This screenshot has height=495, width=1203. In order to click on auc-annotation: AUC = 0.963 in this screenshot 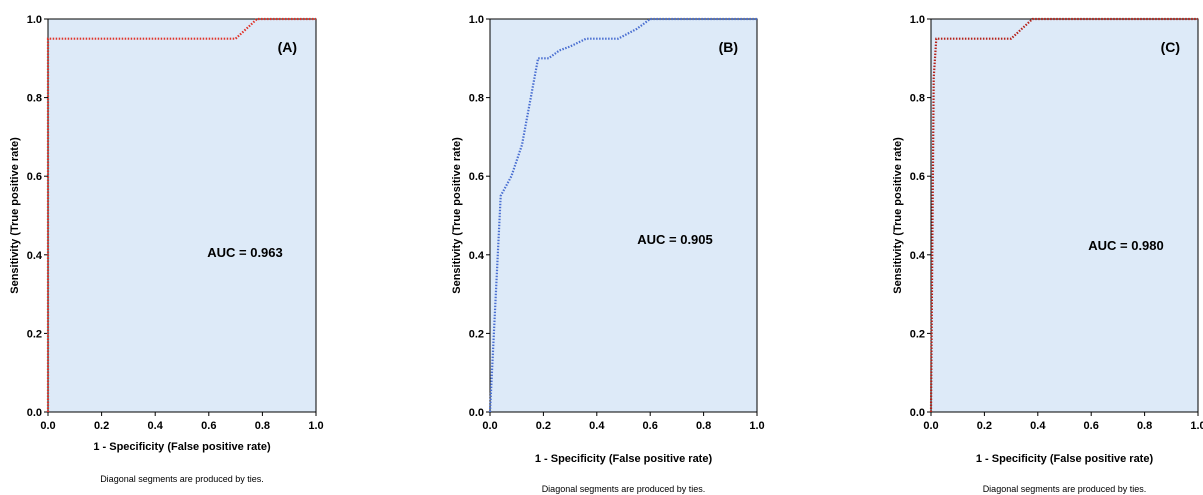, I will do `click(245, 252)`.